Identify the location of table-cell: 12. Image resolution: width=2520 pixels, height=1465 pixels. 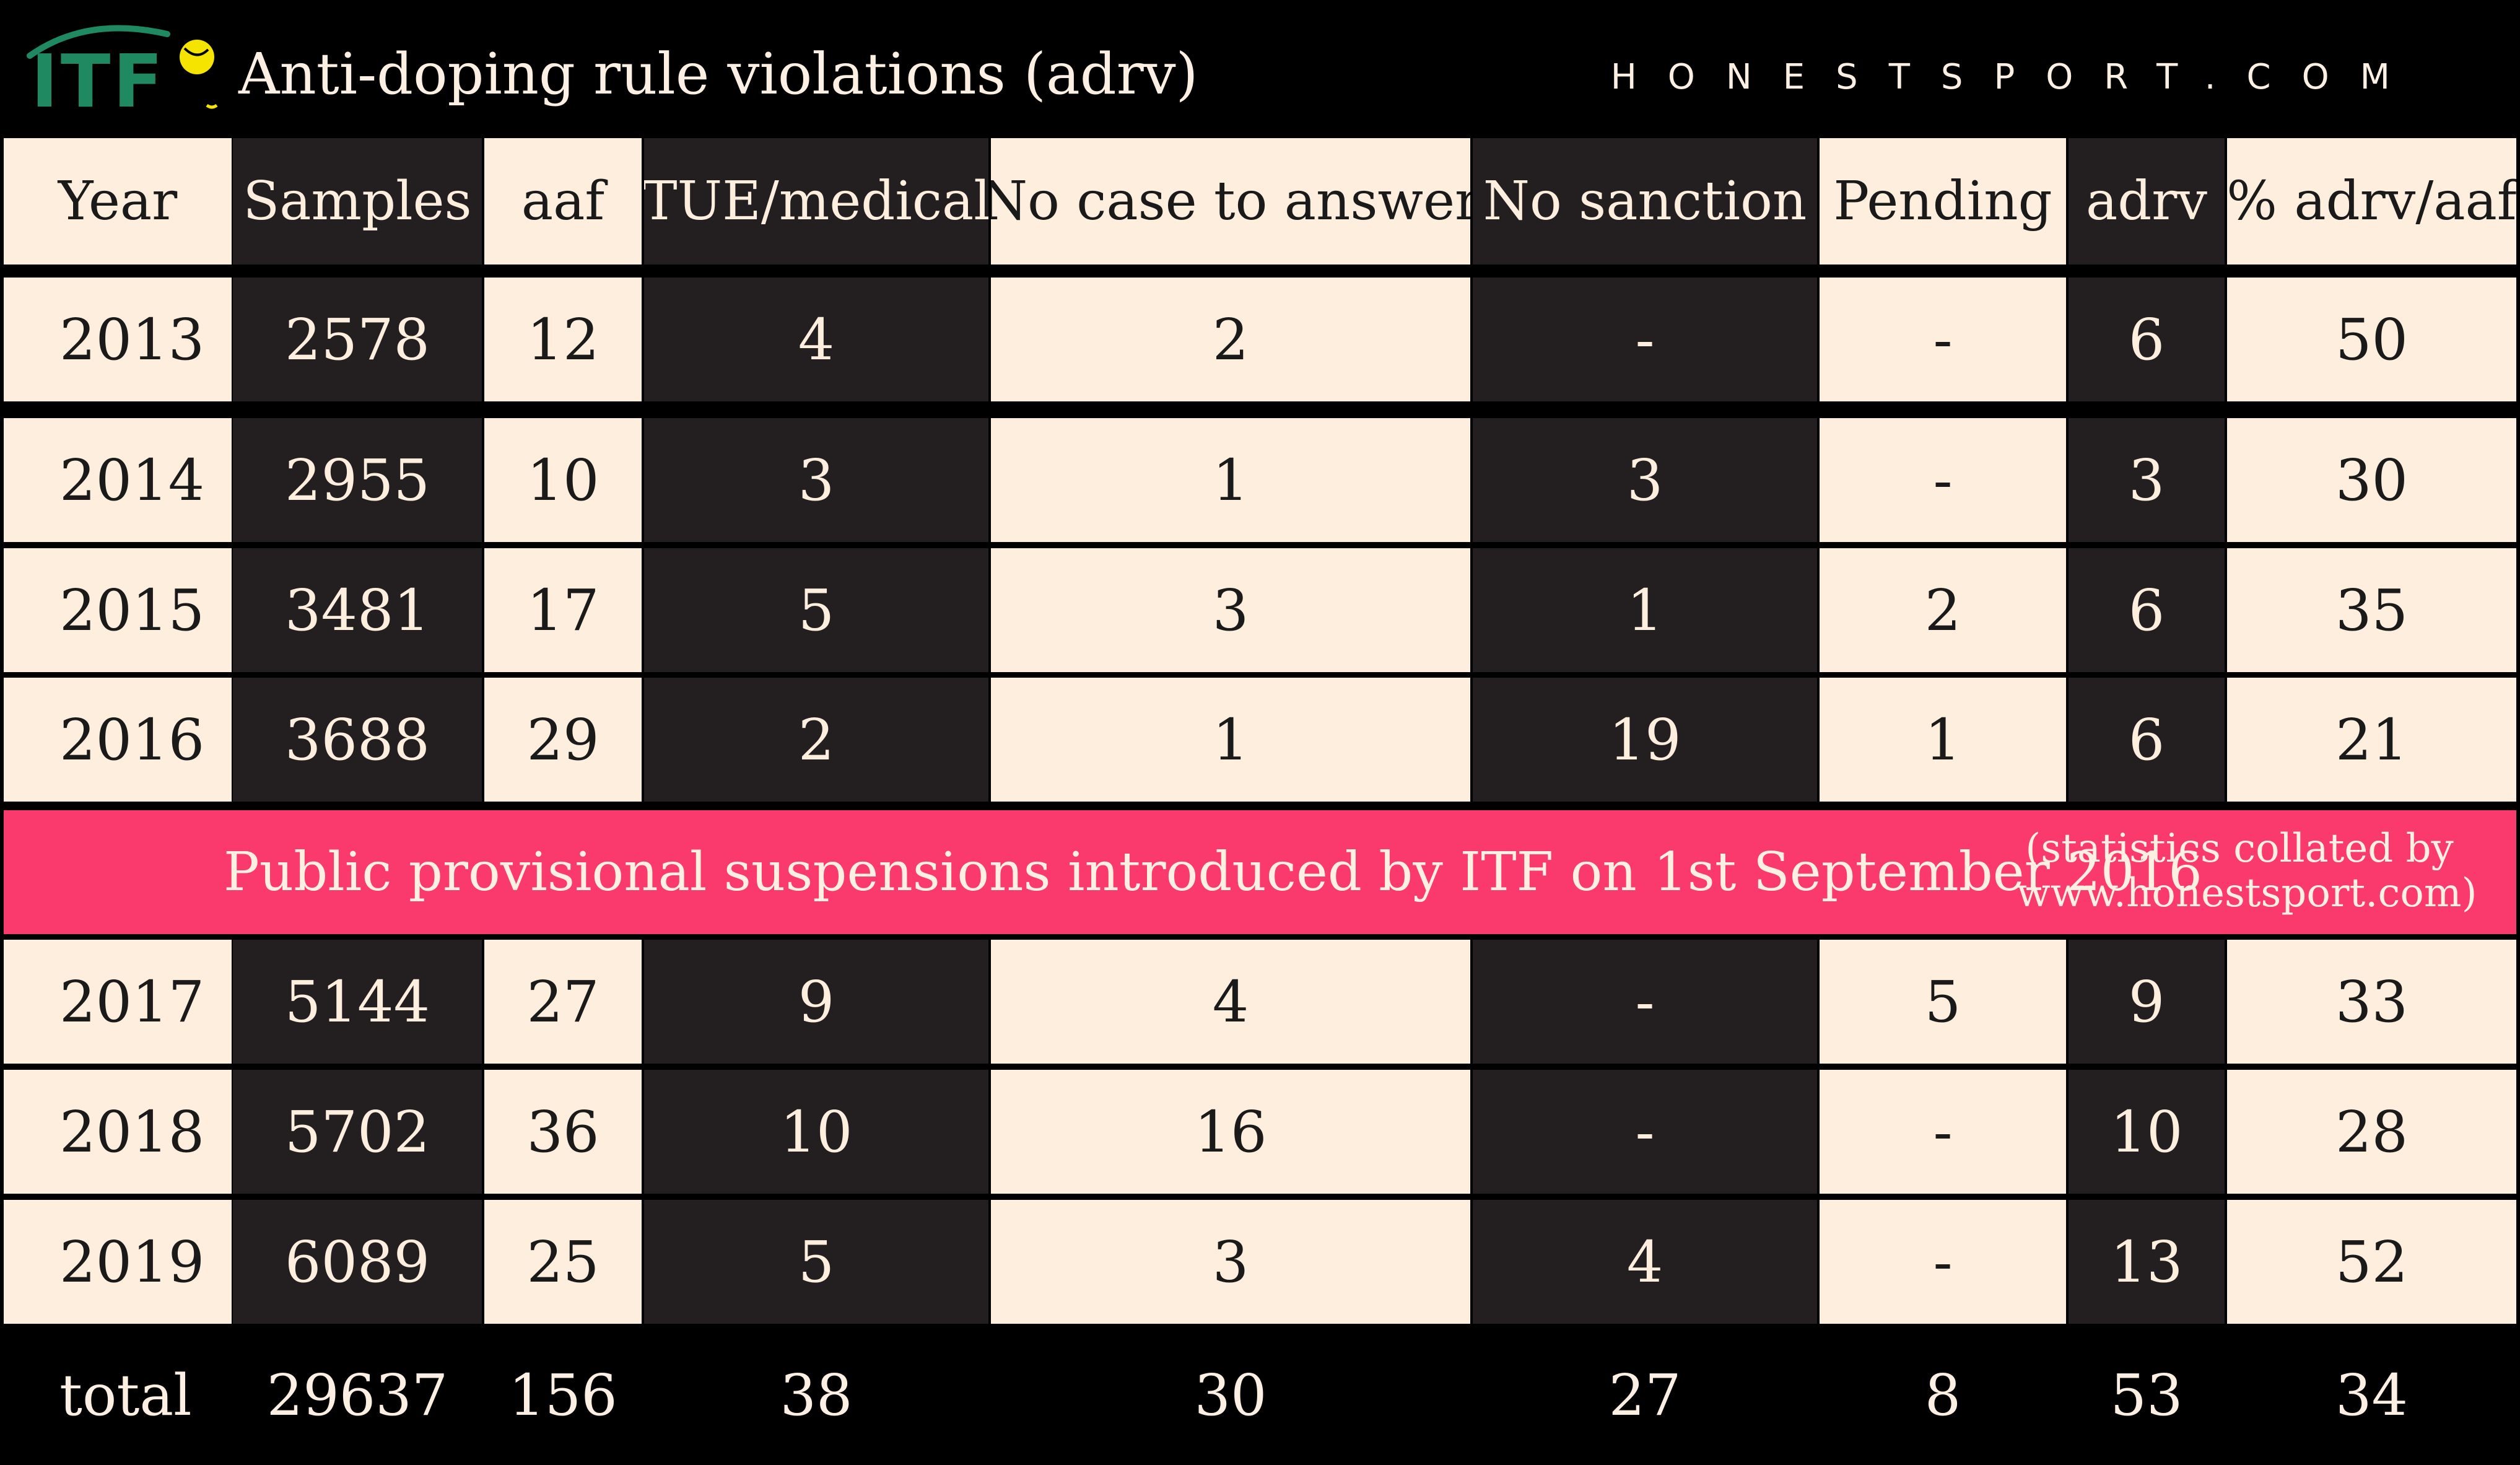
(563, 339).